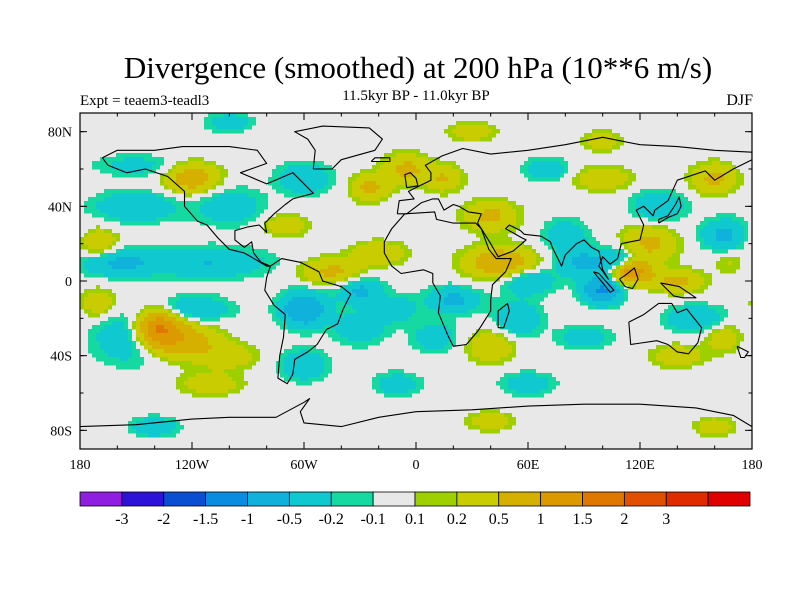 This screenshot has height=600, width=800. Describe the element at coordinates (415, 519) in the screenshot. I see `colorbar-label: 0.1` at that location.